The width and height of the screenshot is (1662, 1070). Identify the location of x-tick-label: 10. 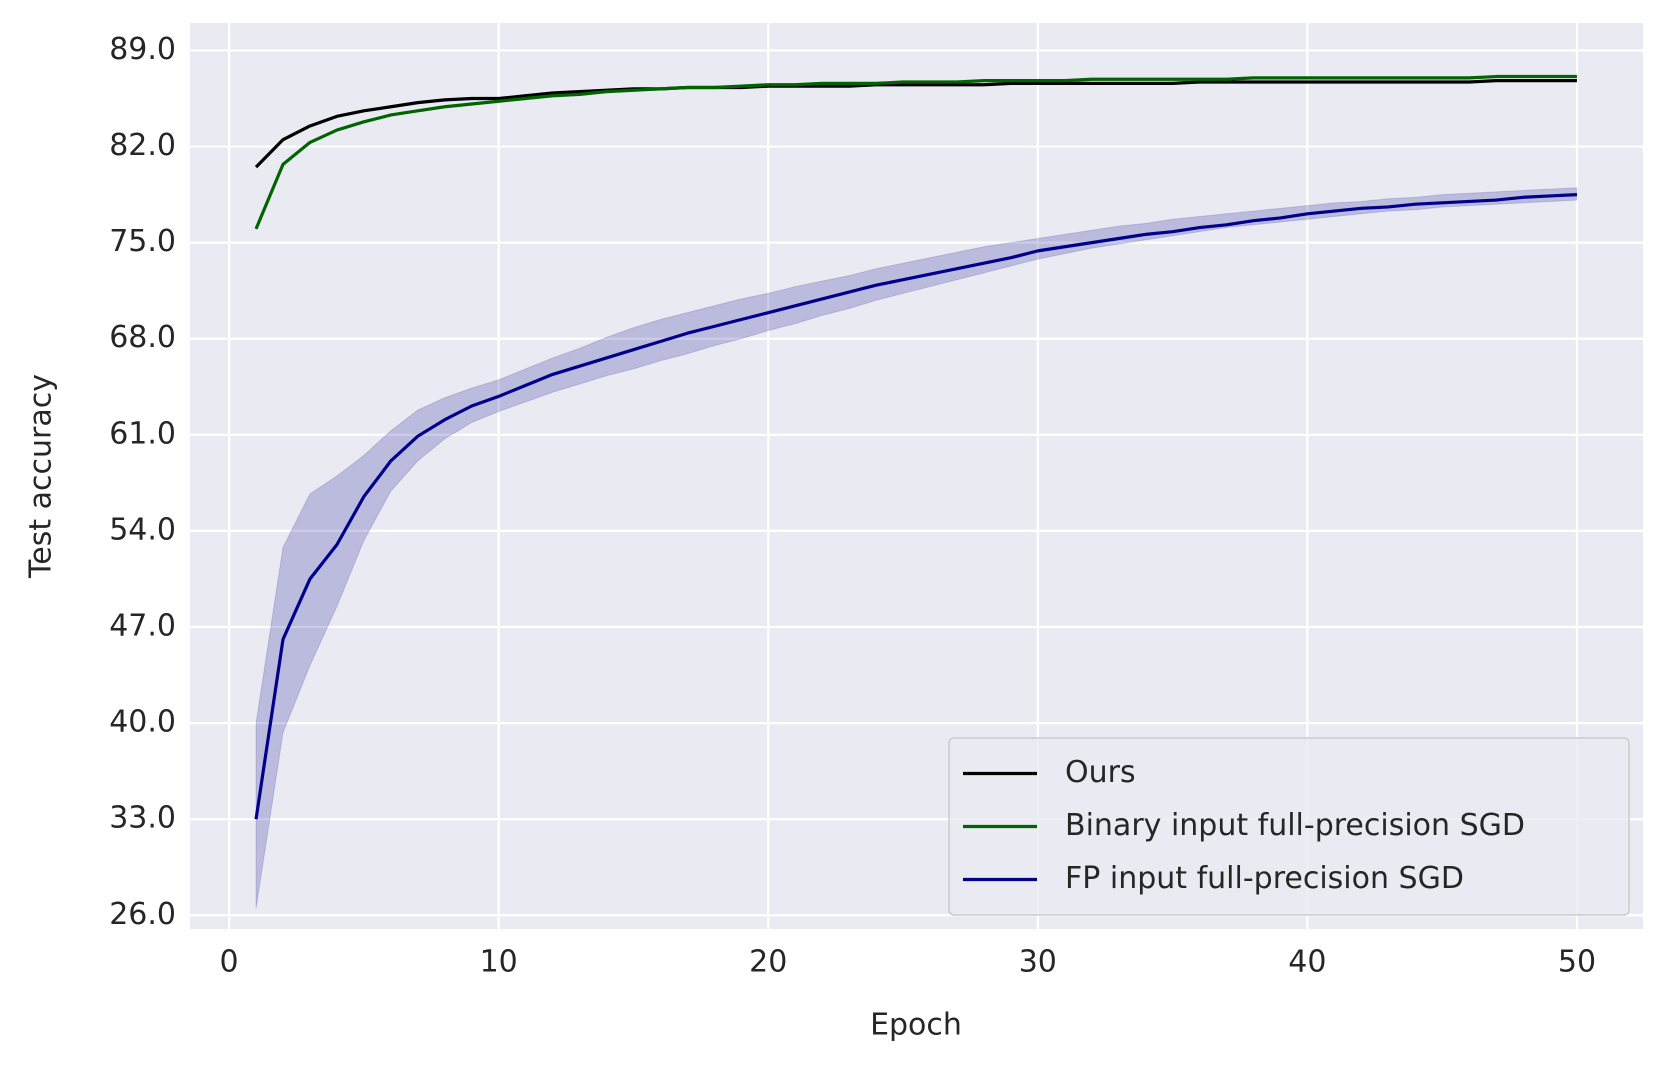
(499, 962).